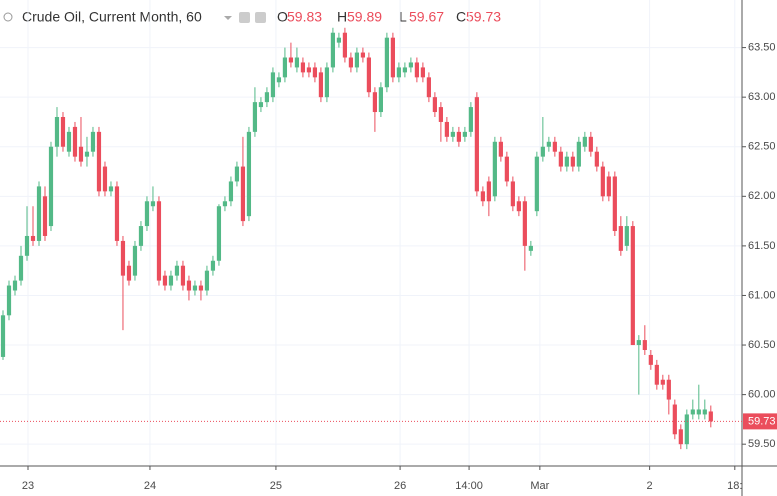 This screenshot has height=496, width=777. Describe the element at coordinates (304, 17) in the screenshot. I see `legend-value: 59.83` at that location.